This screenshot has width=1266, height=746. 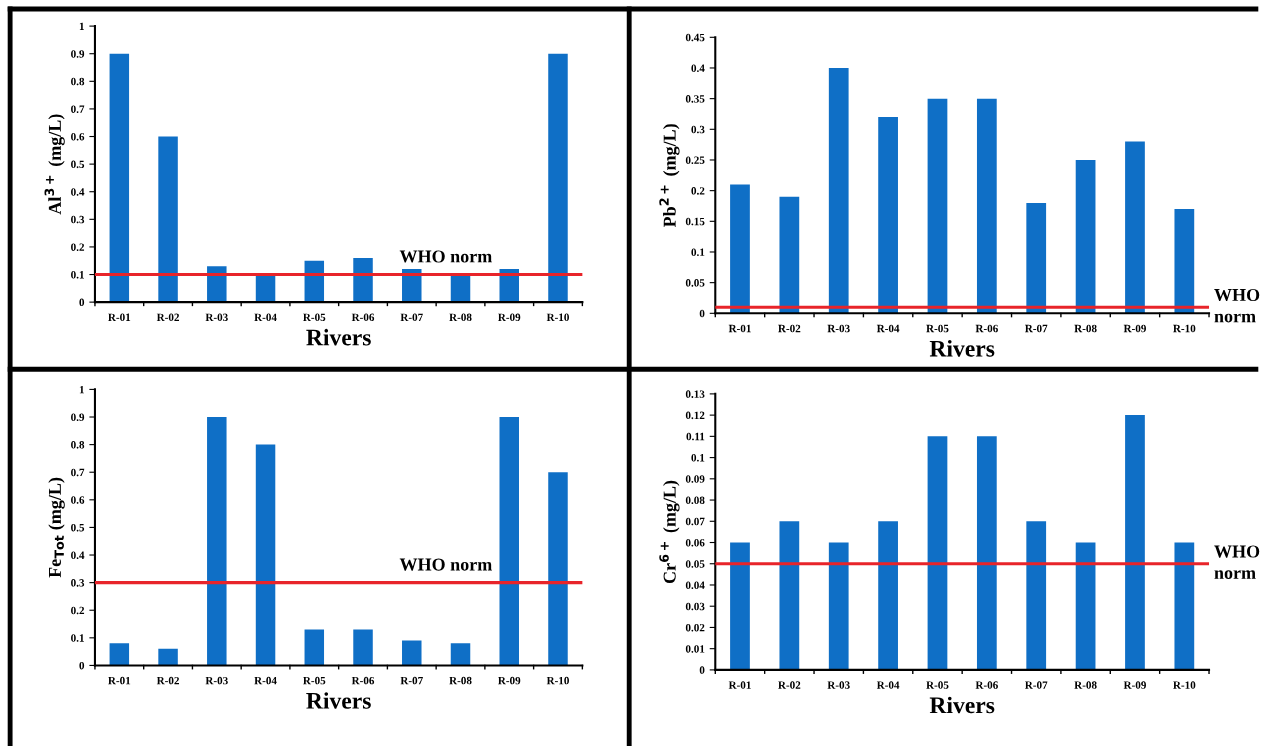 I want to click on y-tick-label: 0.35, so click(x=695, y=99).